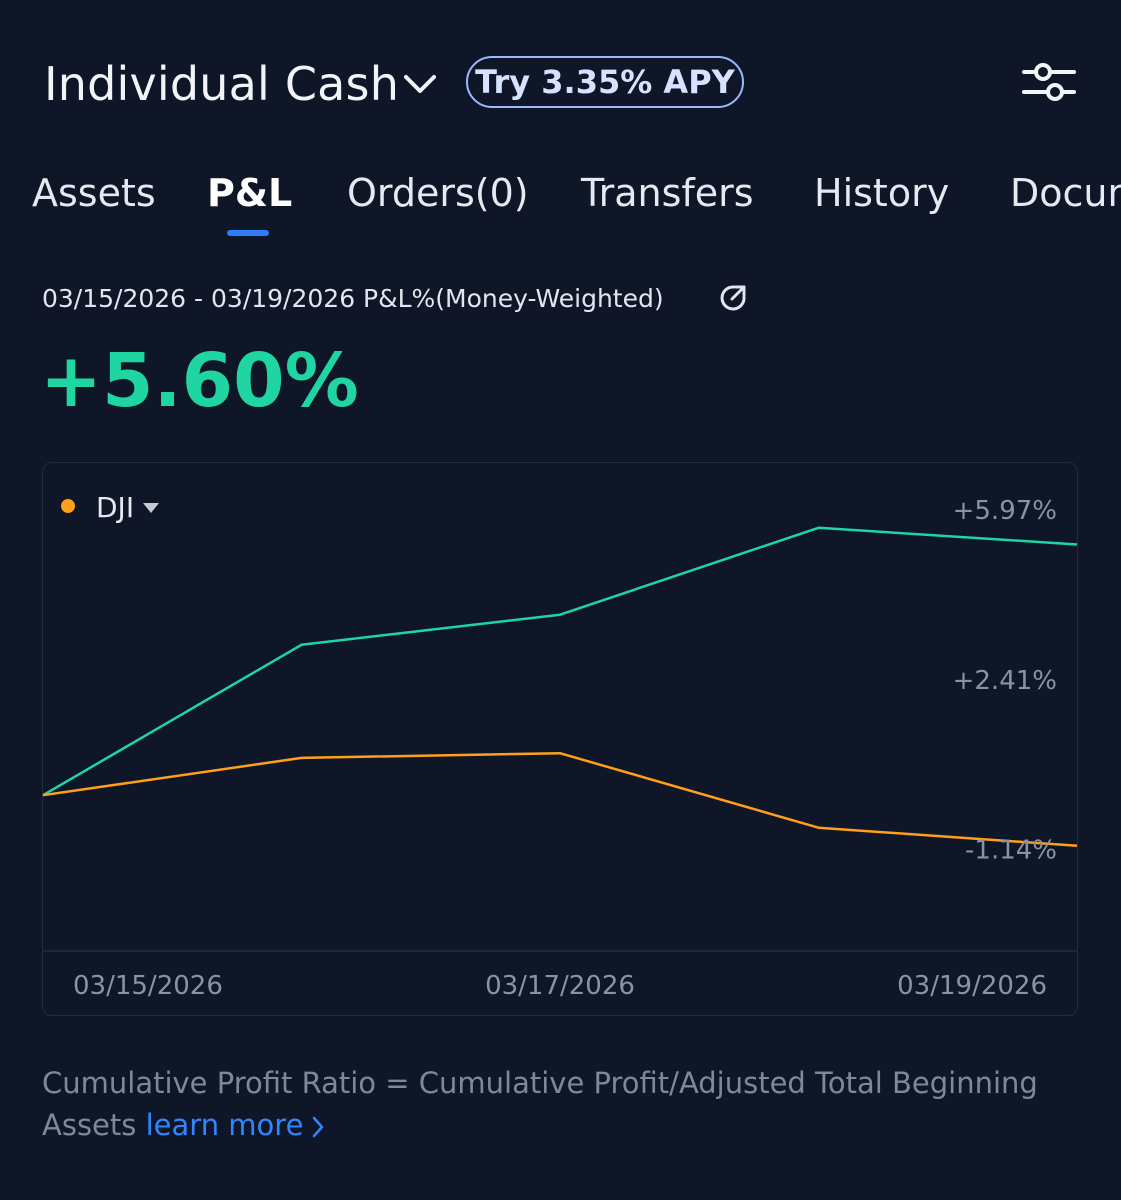 Image resolution: width=1121 pixels, height=1200 pixels. Describe the element at coordinates (733, 298) in the screenshot. I see `share-icon` at that location.